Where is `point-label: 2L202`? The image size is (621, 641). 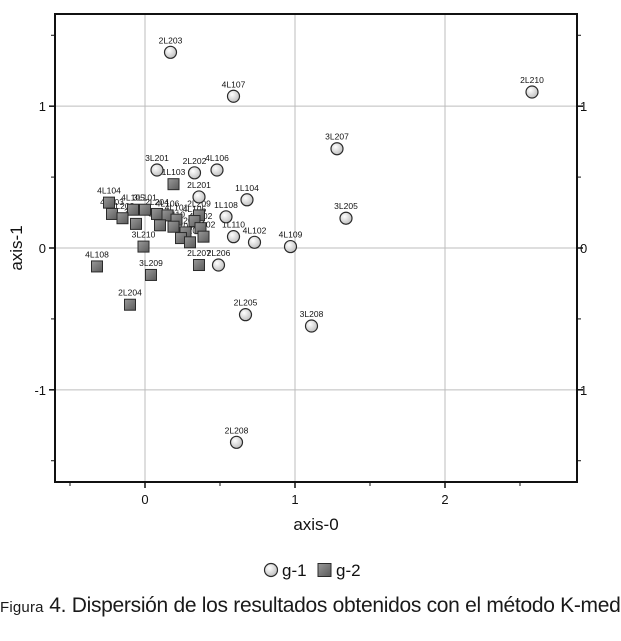
point-label: 2L202 is located at coordinates (195, 161).